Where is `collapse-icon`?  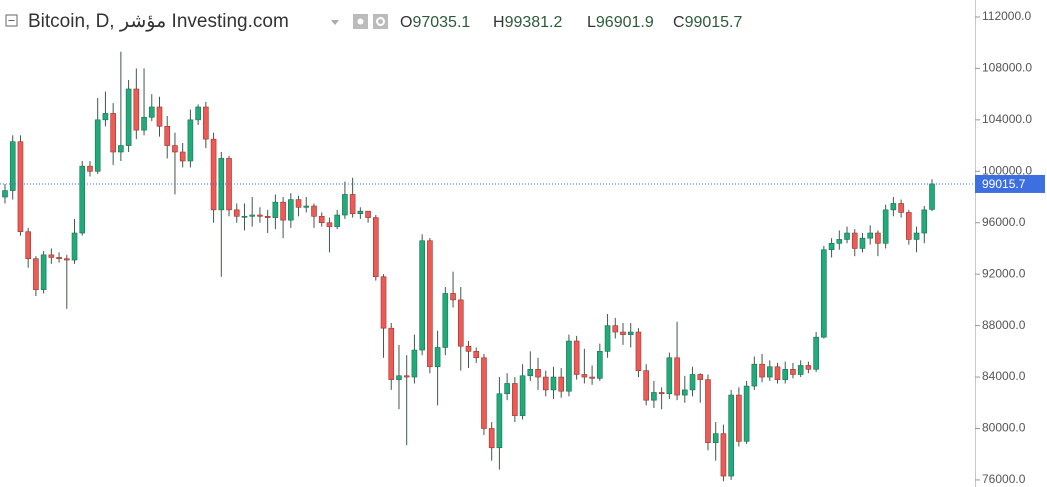
collapse-icon is located at coordinates (11, 20).